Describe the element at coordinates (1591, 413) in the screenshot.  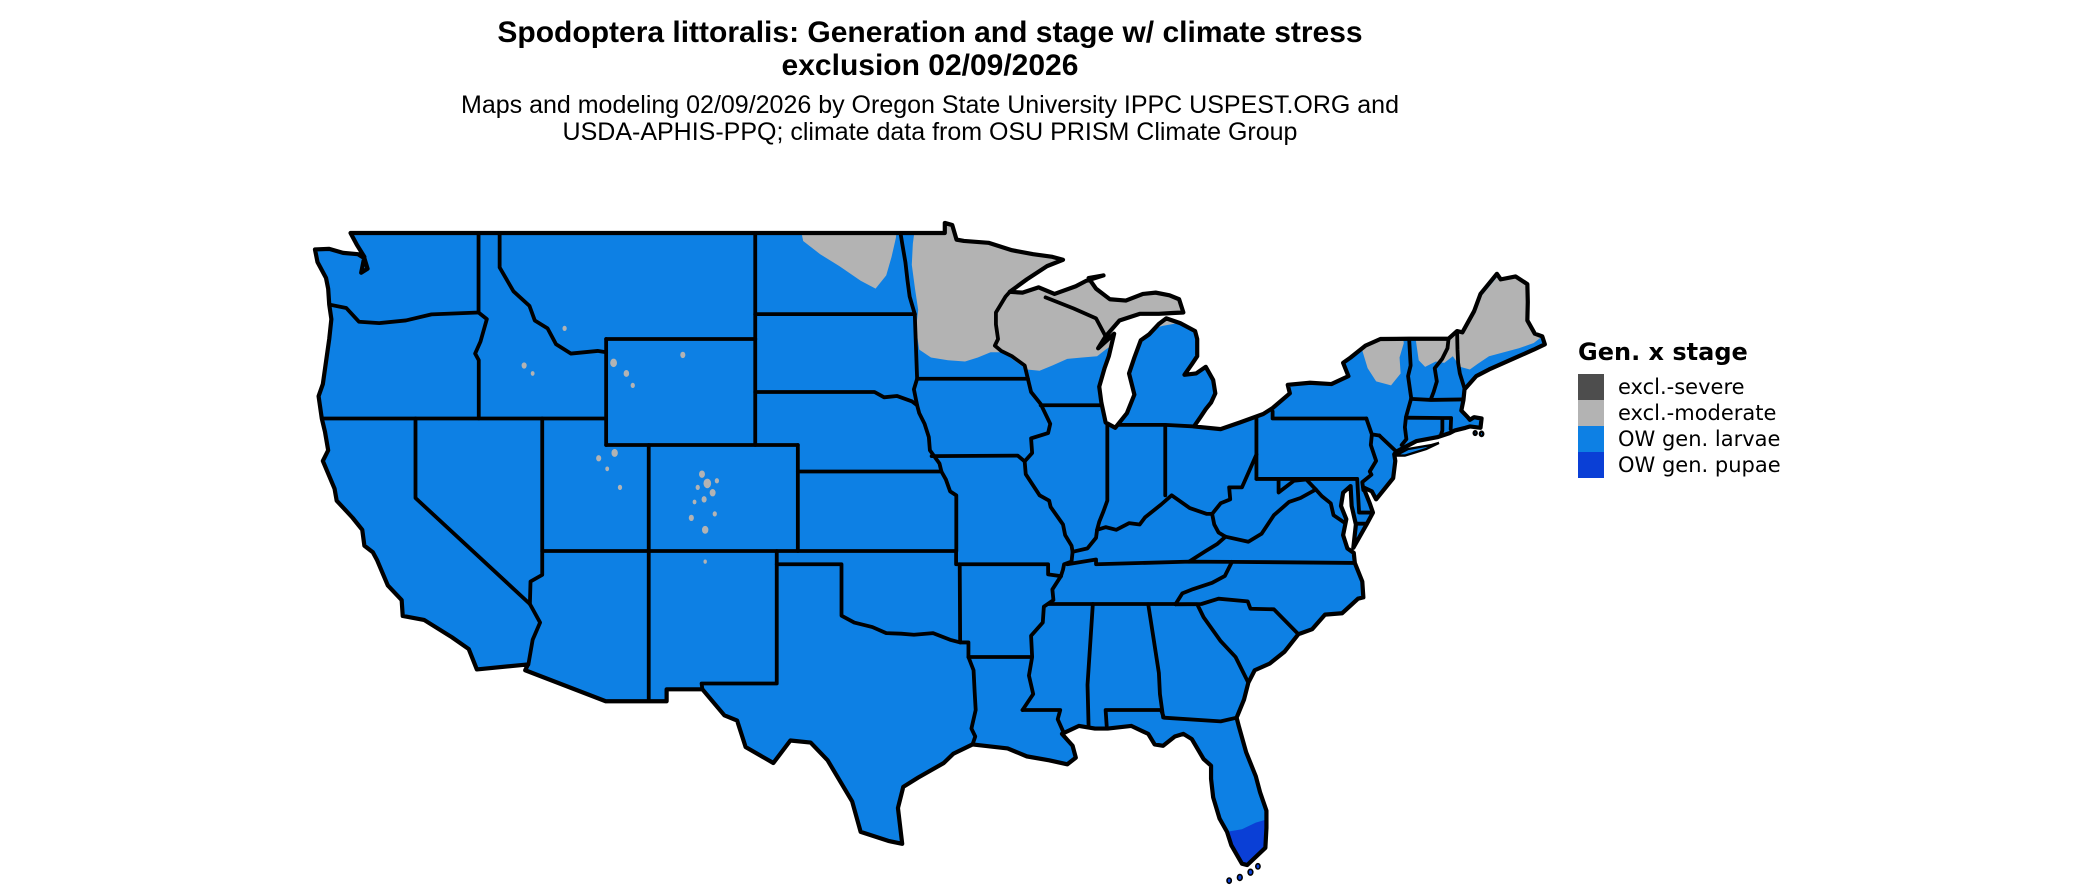
I see `excl-moderate-swatch` at that location.